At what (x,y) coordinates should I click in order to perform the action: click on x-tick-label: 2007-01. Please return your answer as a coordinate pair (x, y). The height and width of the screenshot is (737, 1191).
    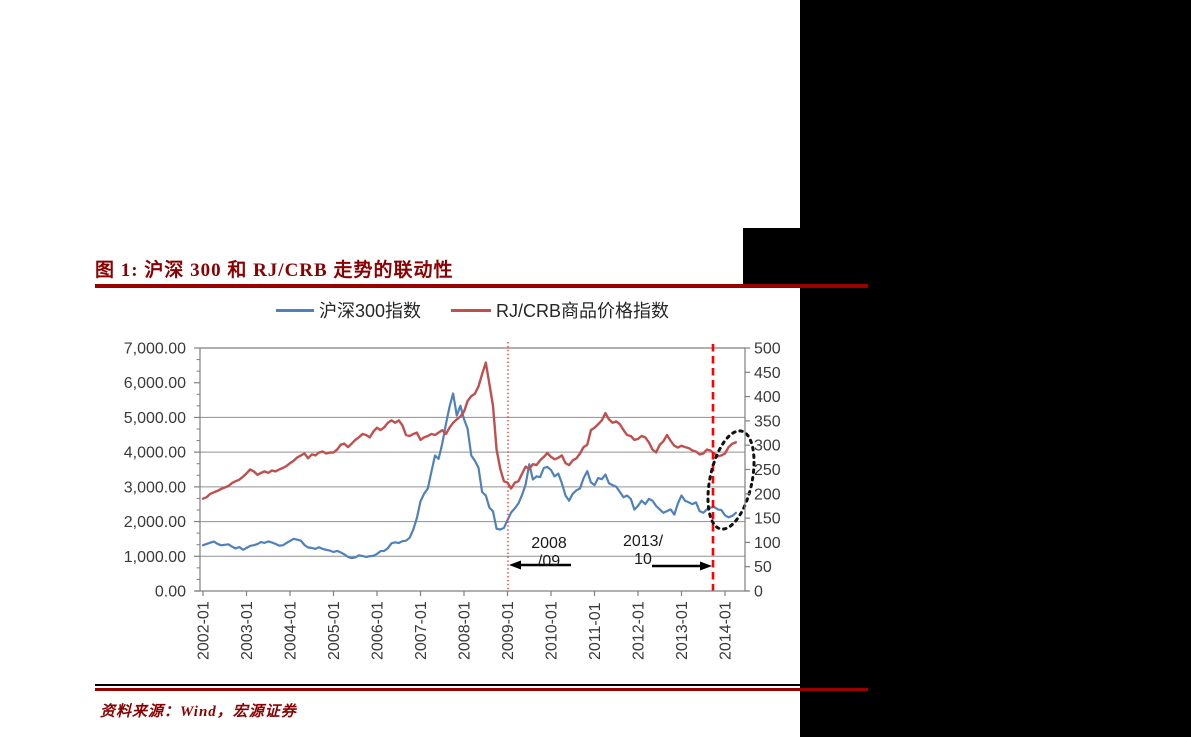
    Looking at the image, I should click on (421, 630).